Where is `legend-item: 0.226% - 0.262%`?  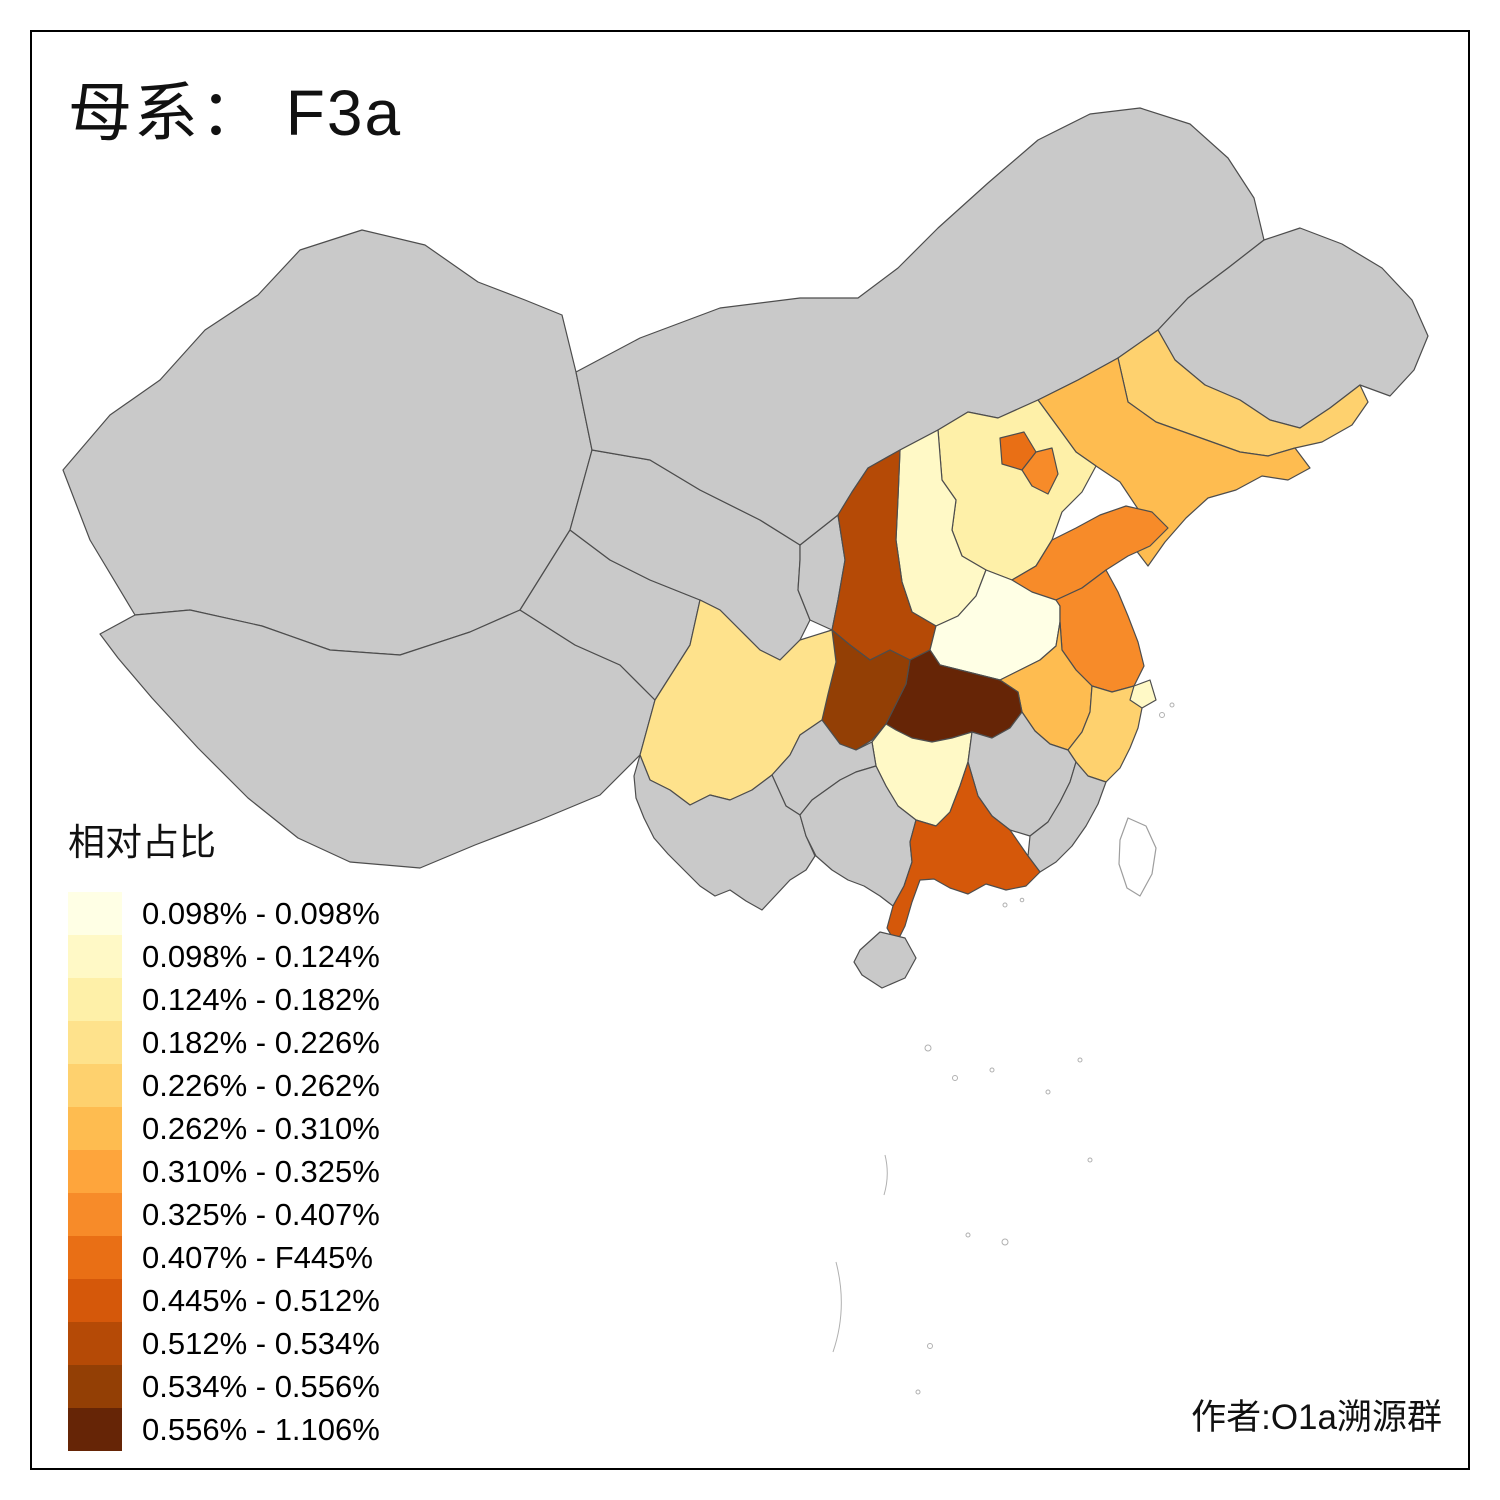
legend-item: 0.226% - 0.262% is located at coordinates (224, 1085).